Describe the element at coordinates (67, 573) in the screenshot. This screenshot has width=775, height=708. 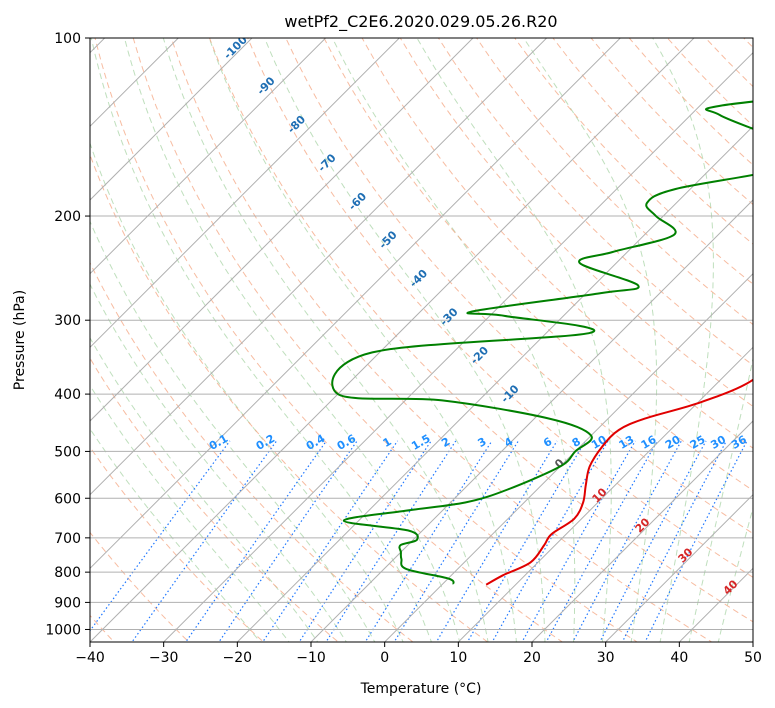
I see `y-tick-label: 800` at that location.